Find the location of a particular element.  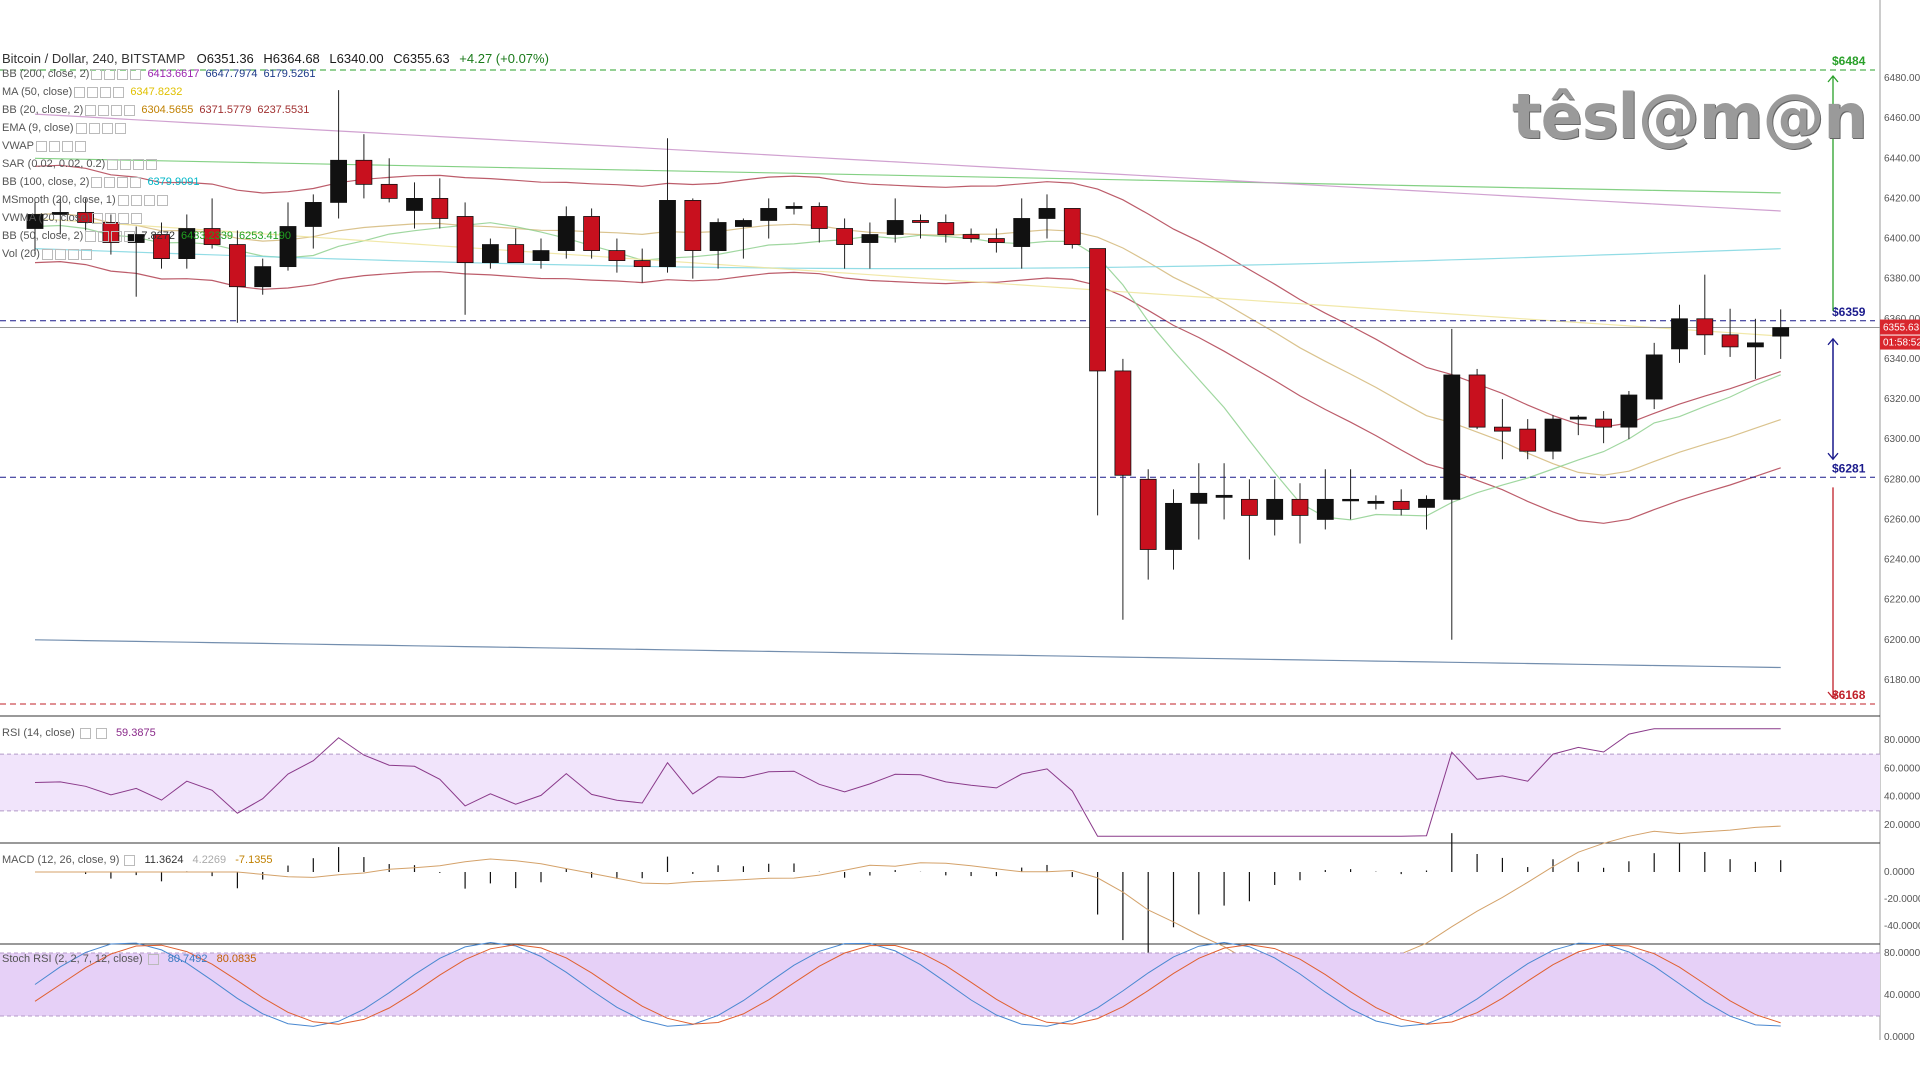

indicator-label: VWAP is located at coordinates (18, 146).